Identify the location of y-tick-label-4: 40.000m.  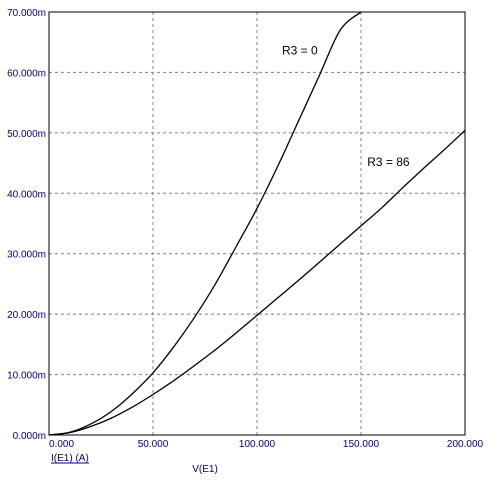
(26, 194).